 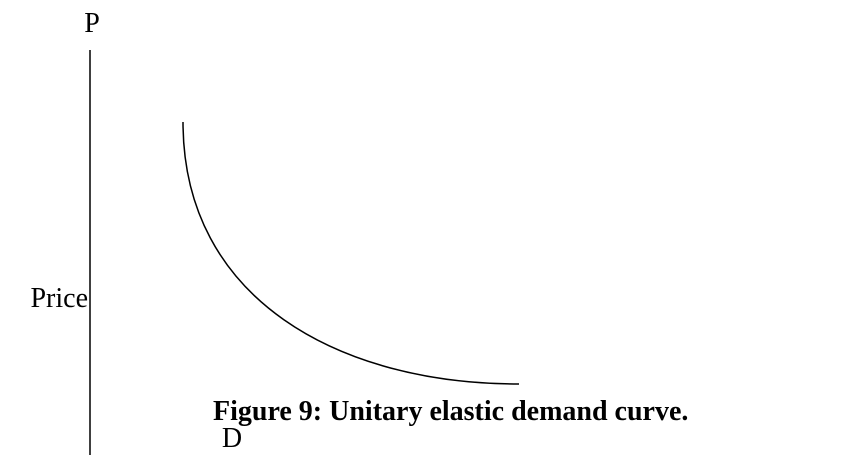 What do you see at coordinates (450, 411) in the screenshot?
I see `caption: Figure 9: Unitary elastic demand curve.` at bounding box center [450, 411].